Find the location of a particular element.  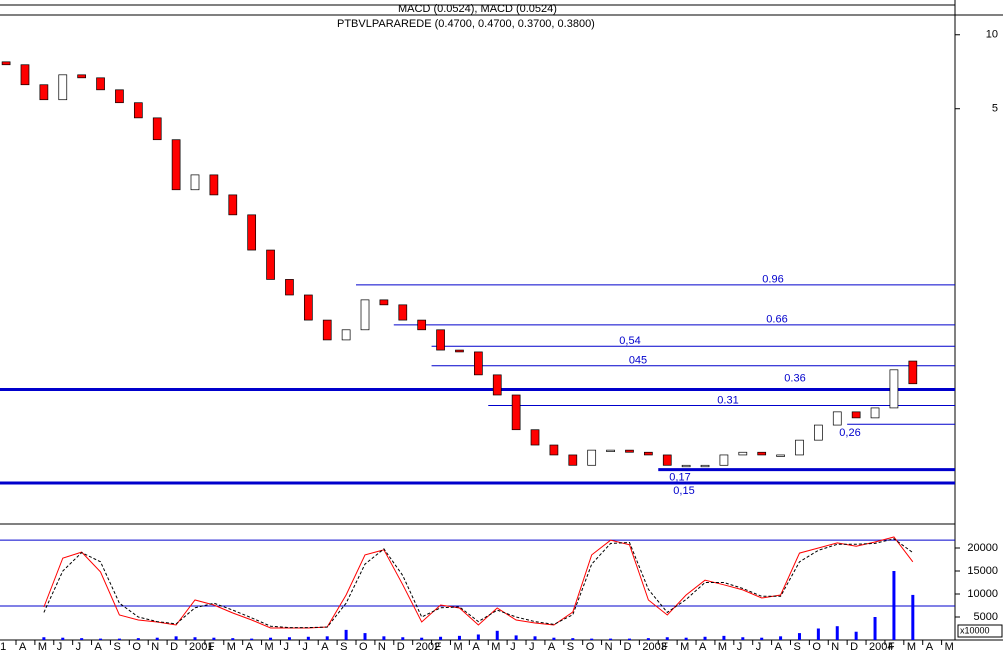

level-label: 0,26 is located at coordinates (849, 433).